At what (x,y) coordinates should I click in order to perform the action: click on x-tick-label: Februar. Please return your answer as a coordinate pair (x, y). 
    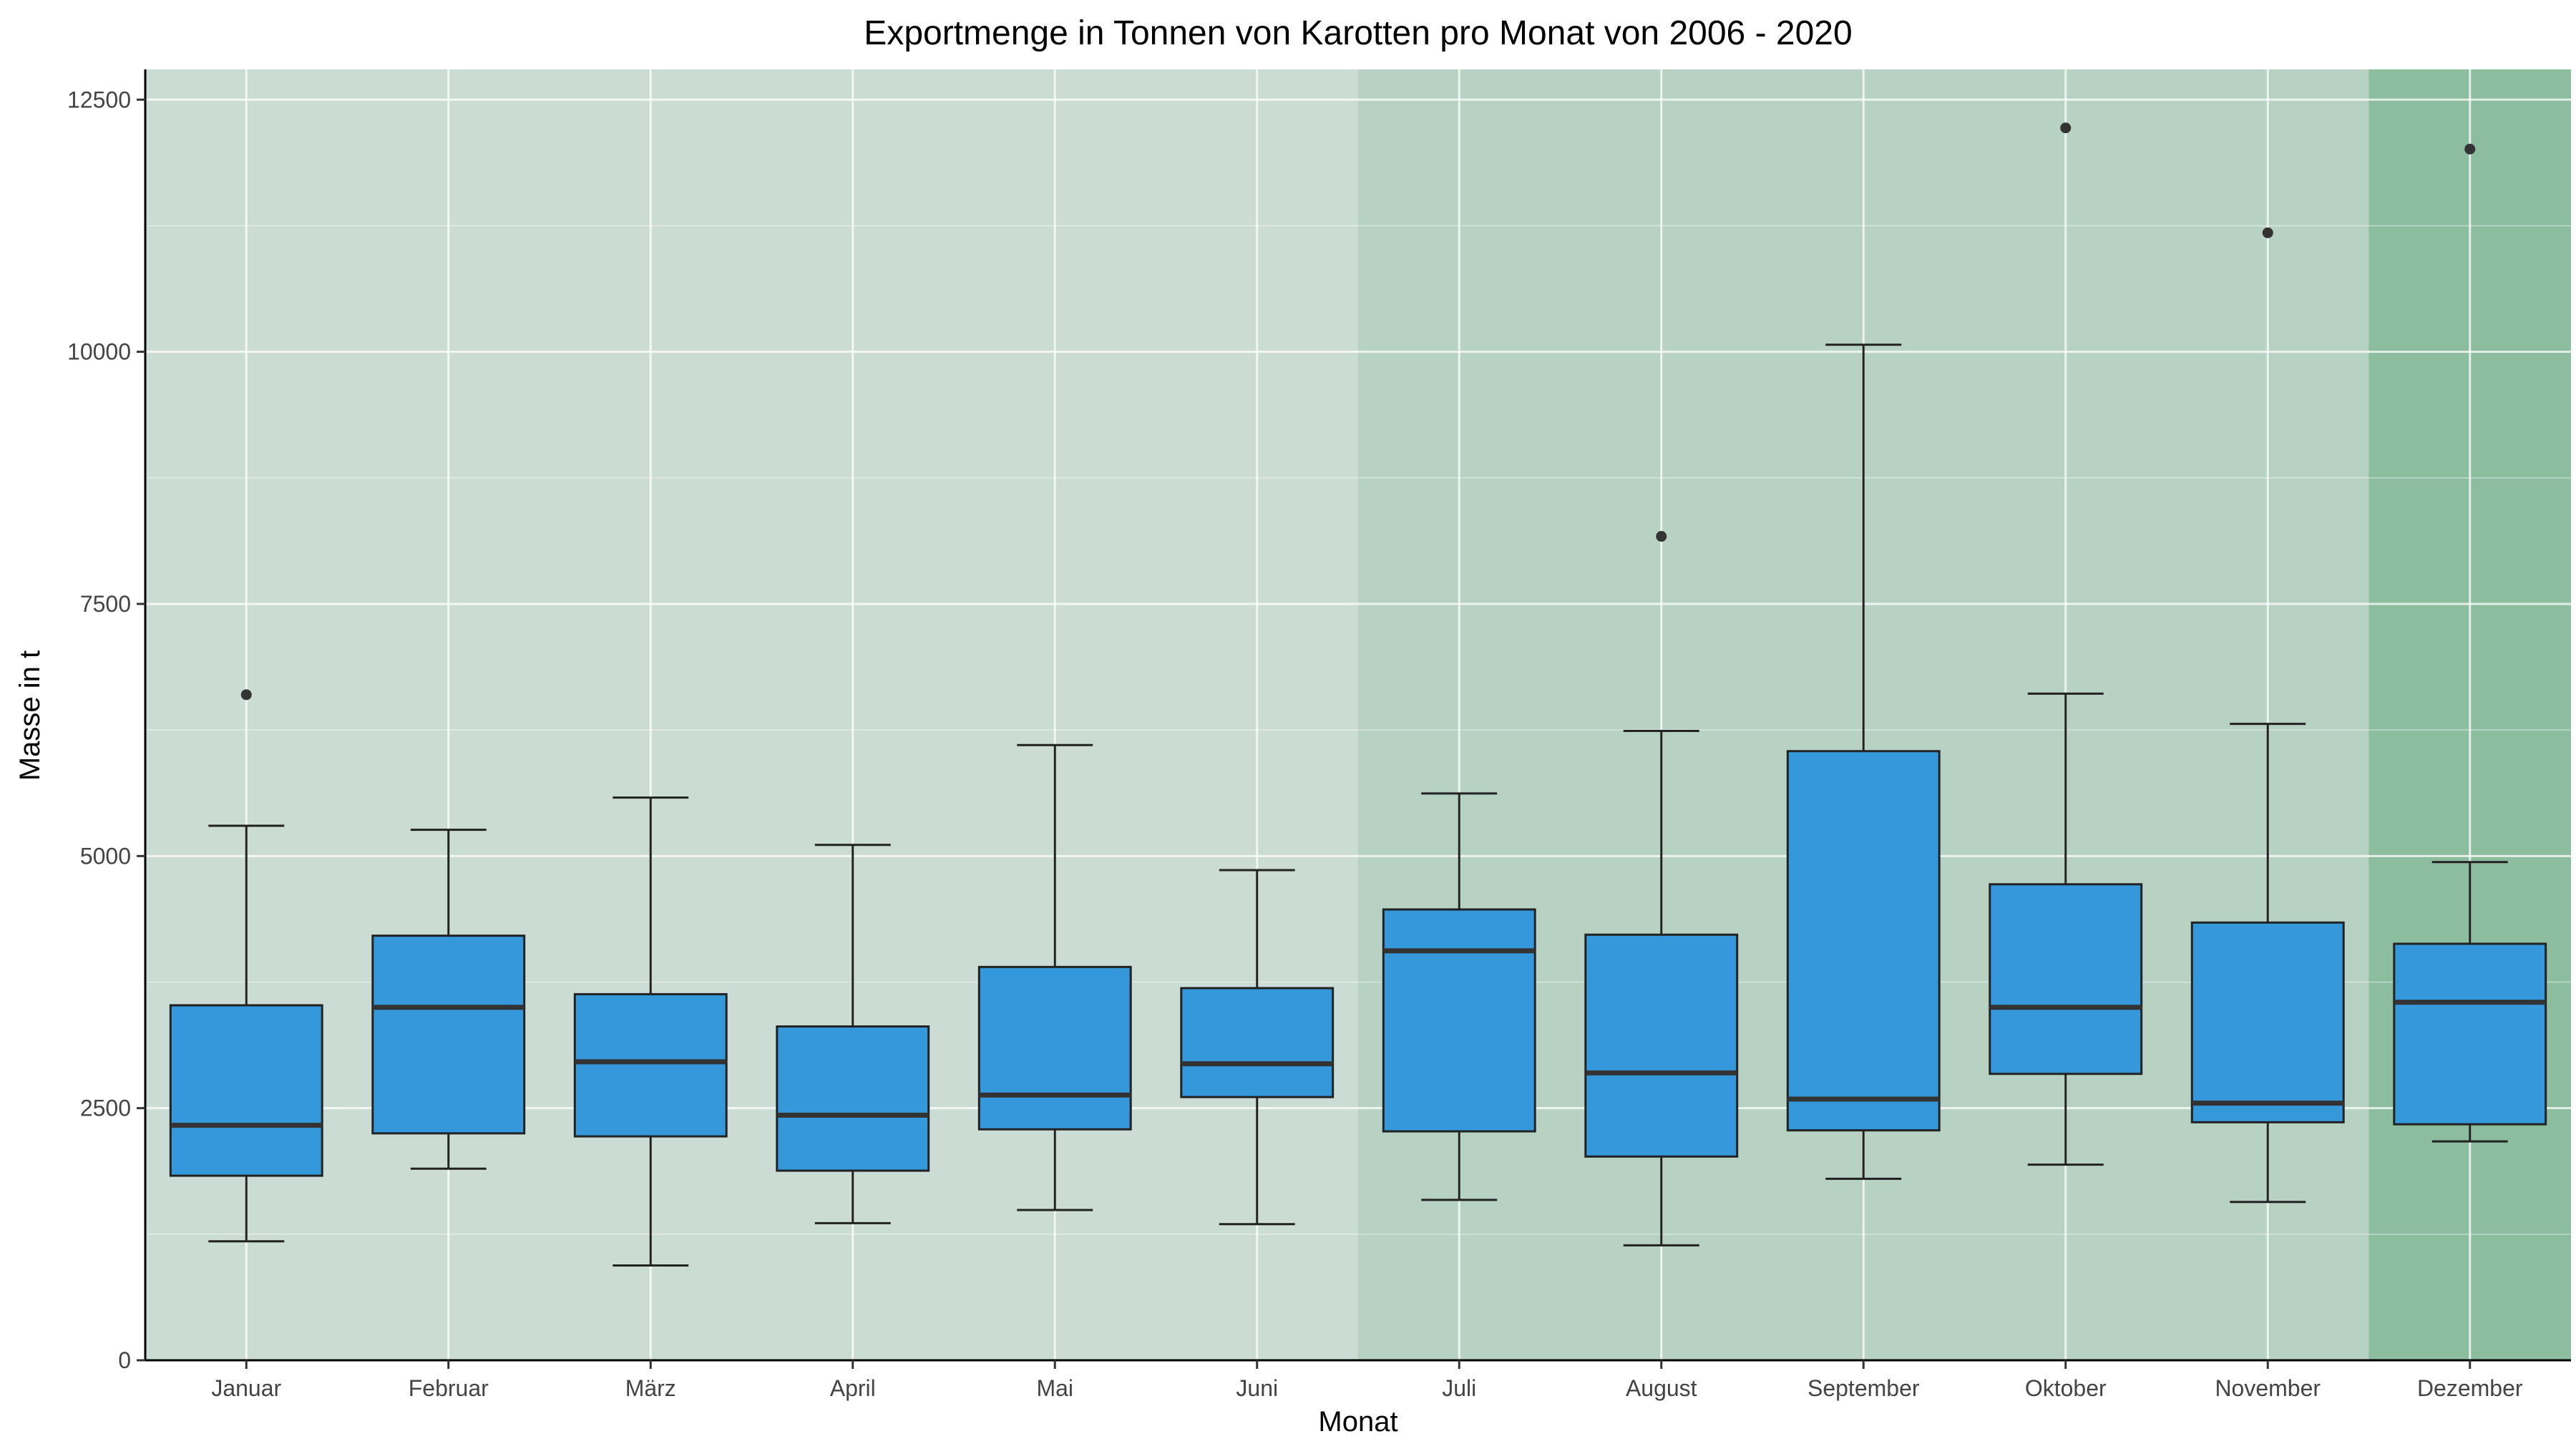
    Looking at the image, I should click on (449, 1388).